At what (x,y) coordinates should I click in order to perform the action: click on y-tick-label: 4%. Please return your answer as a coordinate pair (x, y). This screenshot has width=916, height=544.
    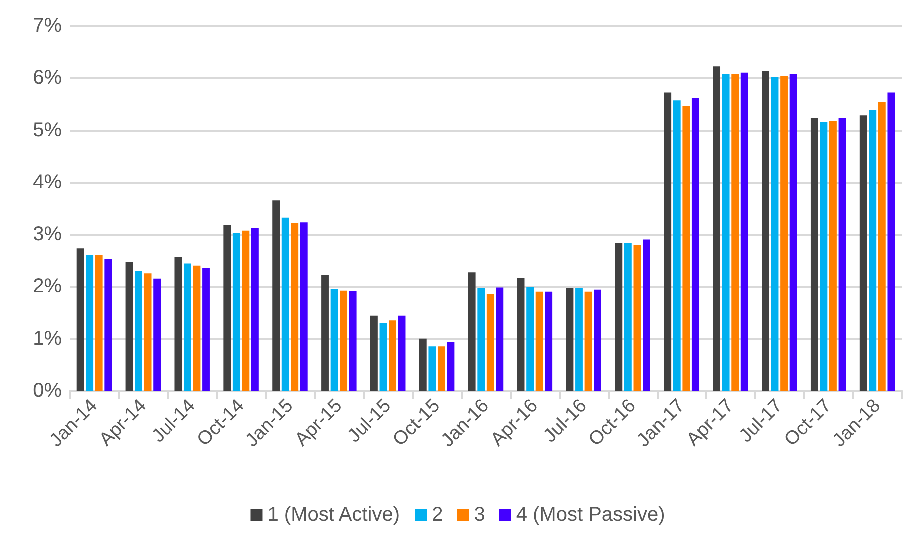
    Looking at the image, I should click on (47, 182).